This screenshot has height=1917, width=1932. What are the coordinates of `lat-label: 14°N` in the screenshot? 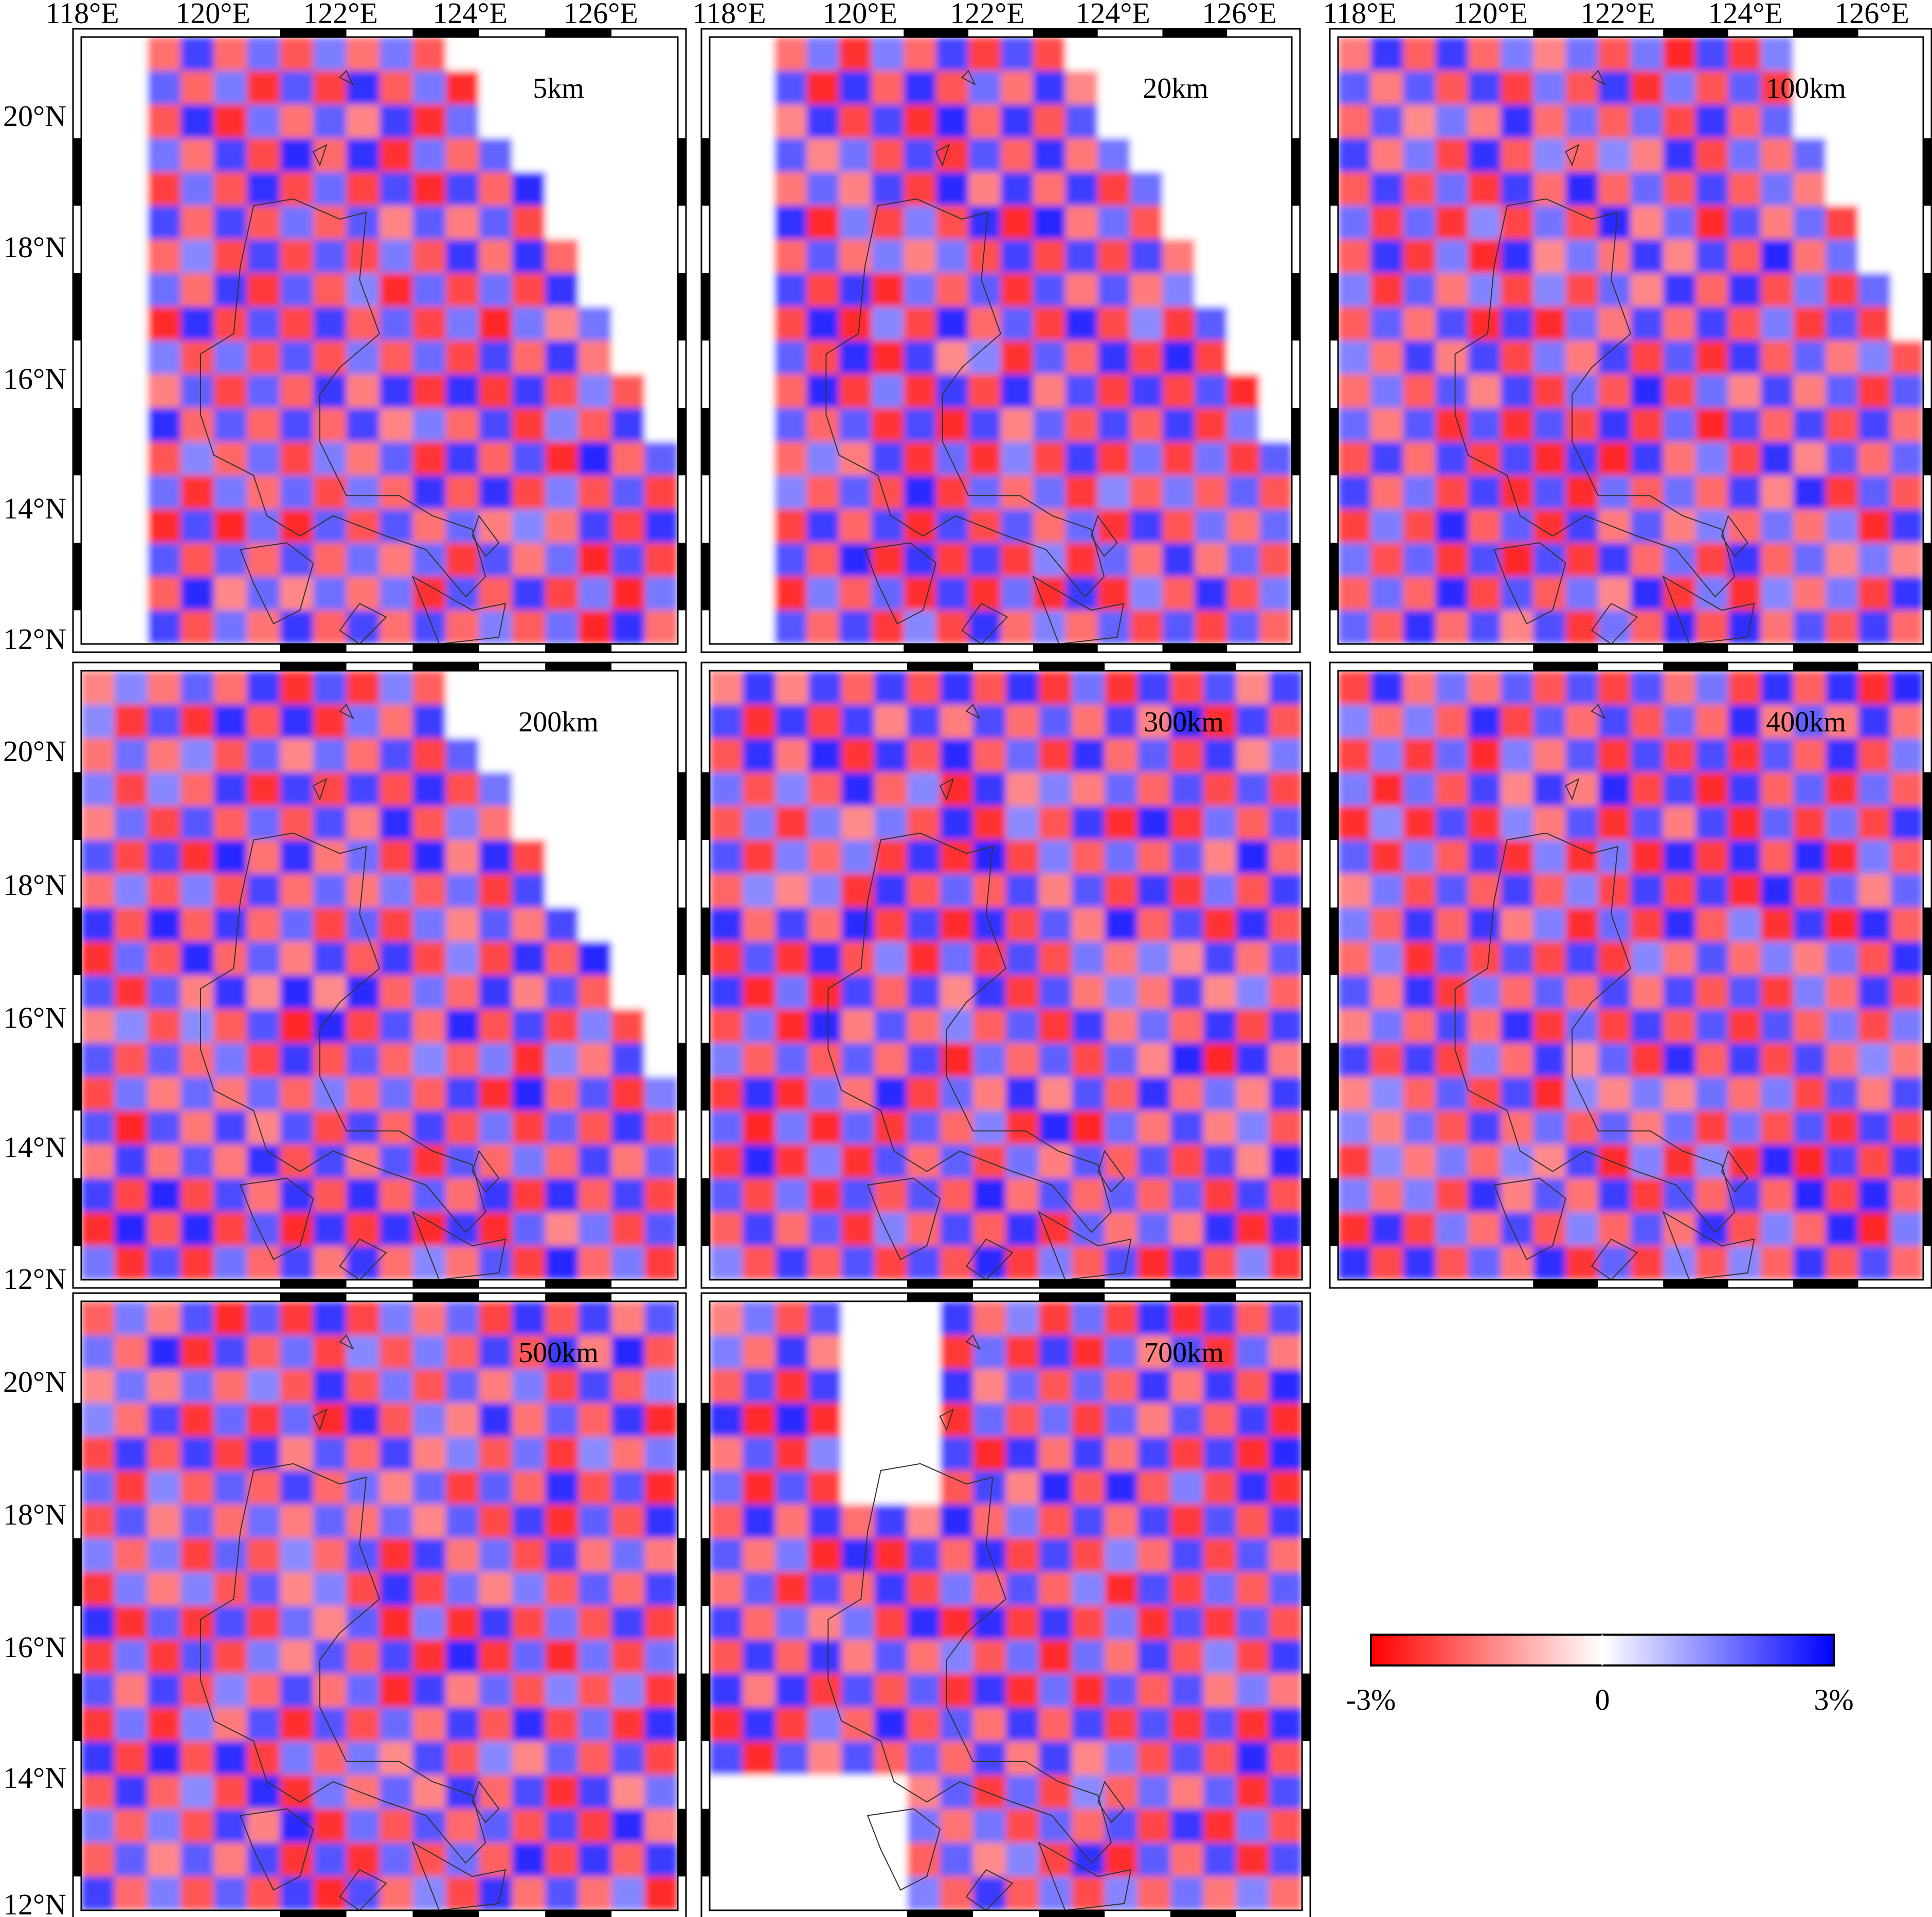 It's located at (35, 1147).